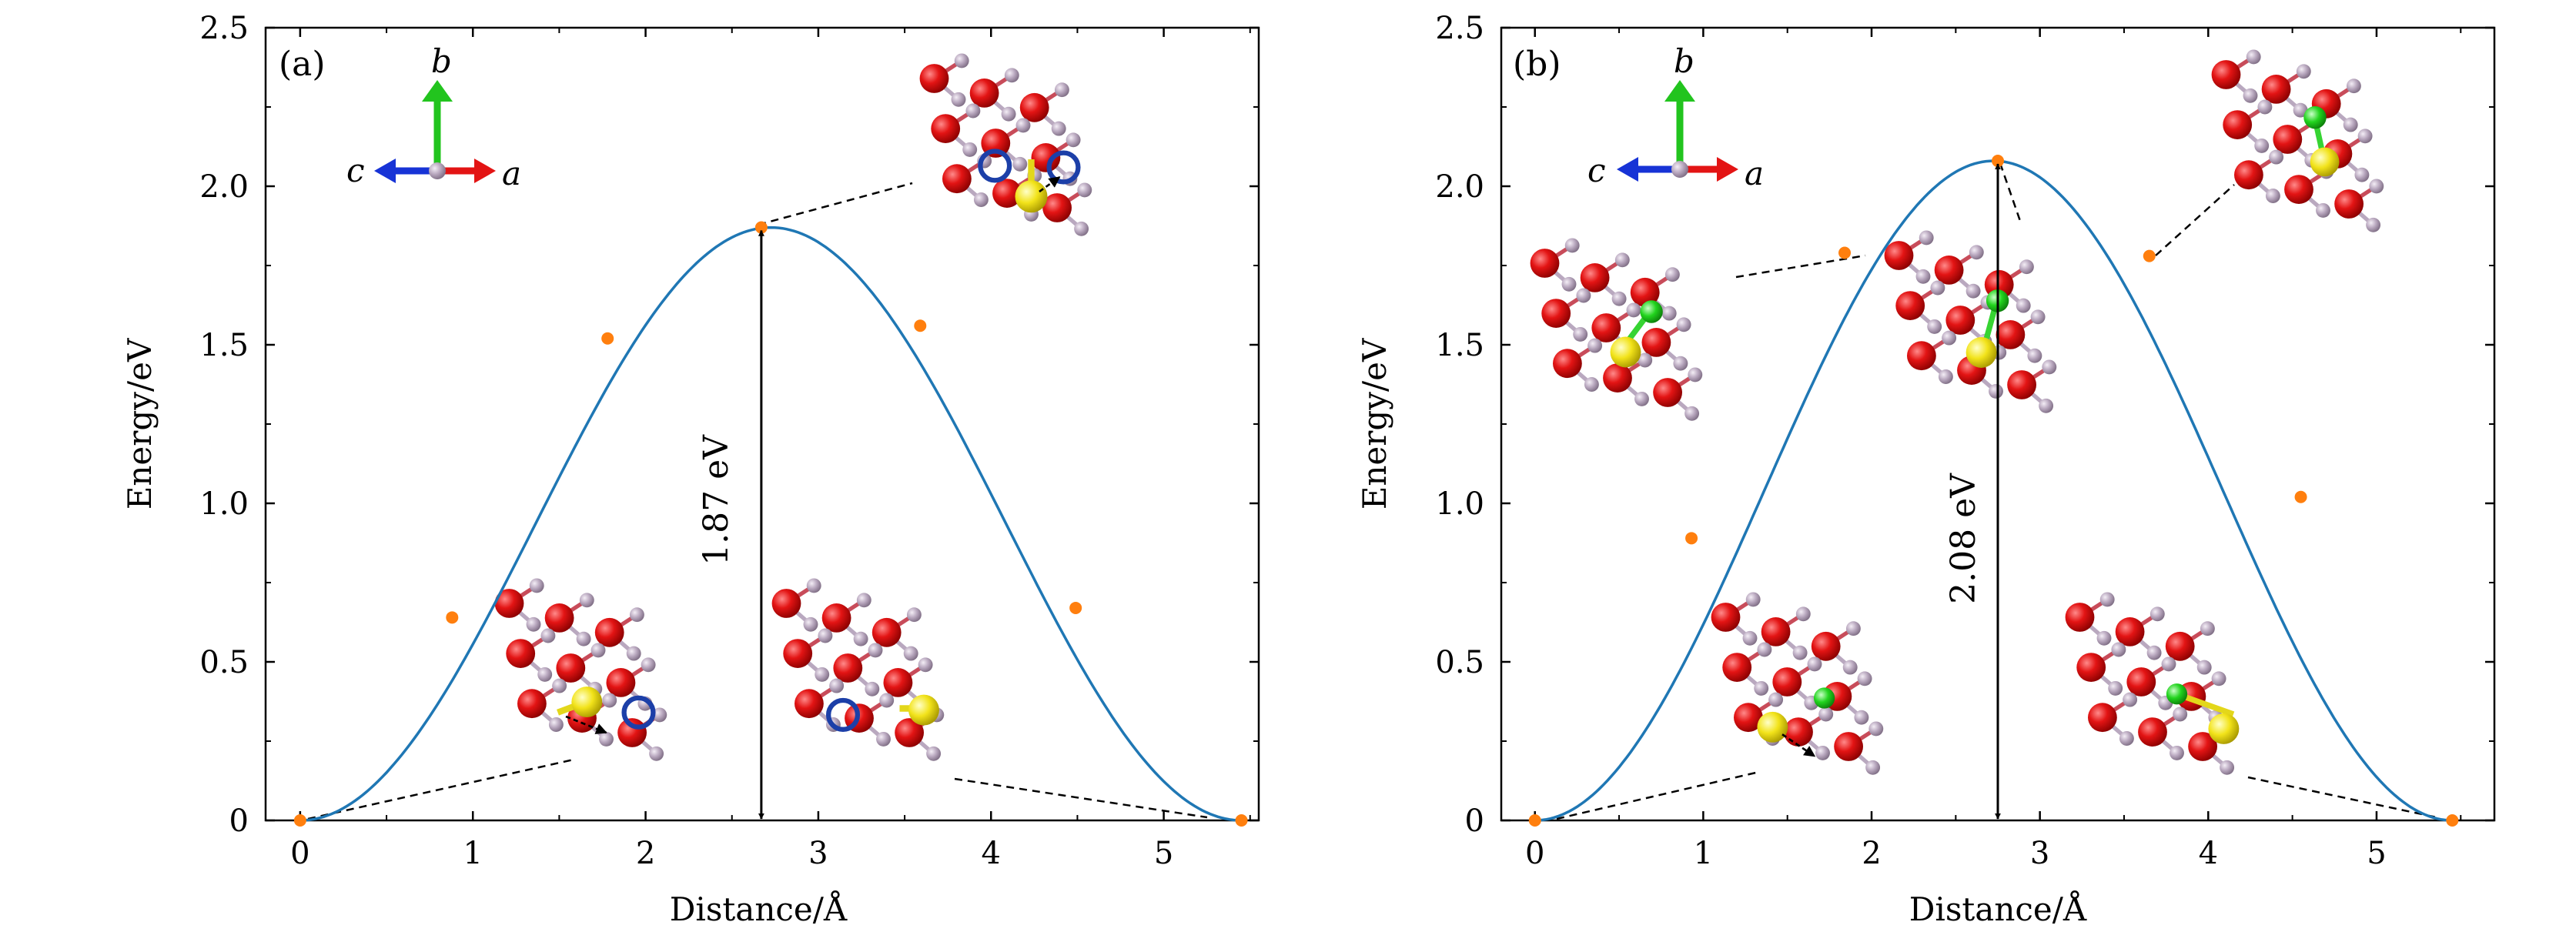 The image size is (2576, 932). What do you see at coordinates (1964, 538) in the screenshot?
I see `barrier-label: 2.08 eV` at bounding box center [1964, 538].